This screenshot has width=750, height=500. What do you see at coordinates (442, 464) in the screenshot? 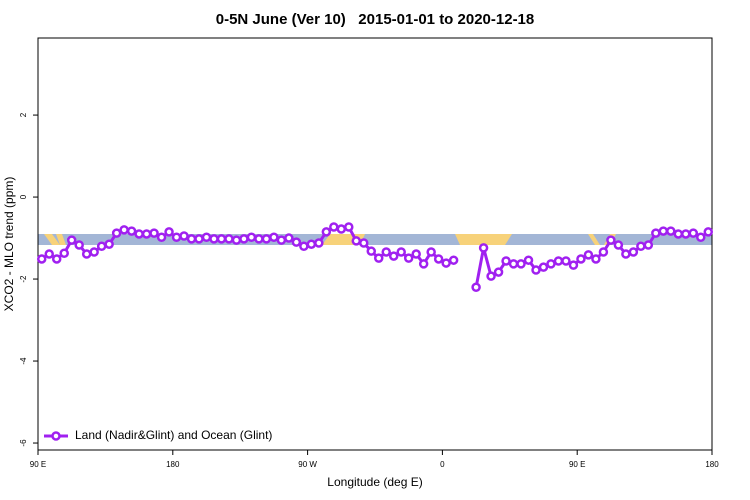
I see `x-tick-label: 0` at bounding box center [442, 464].